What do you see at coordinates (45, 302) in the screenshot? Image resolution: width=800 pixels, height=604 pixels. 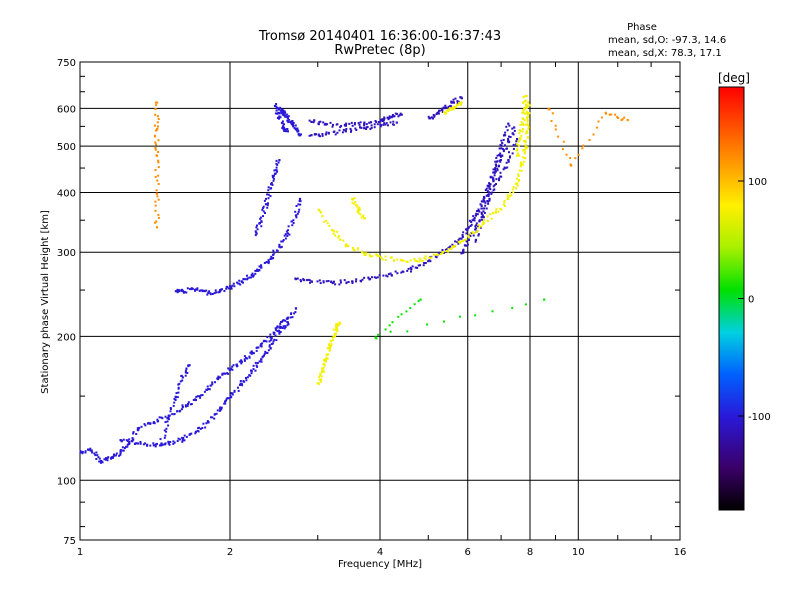 I see `y-axis-title: Stationary phase Virtual Height [km]` at bounding box center [45, 302].